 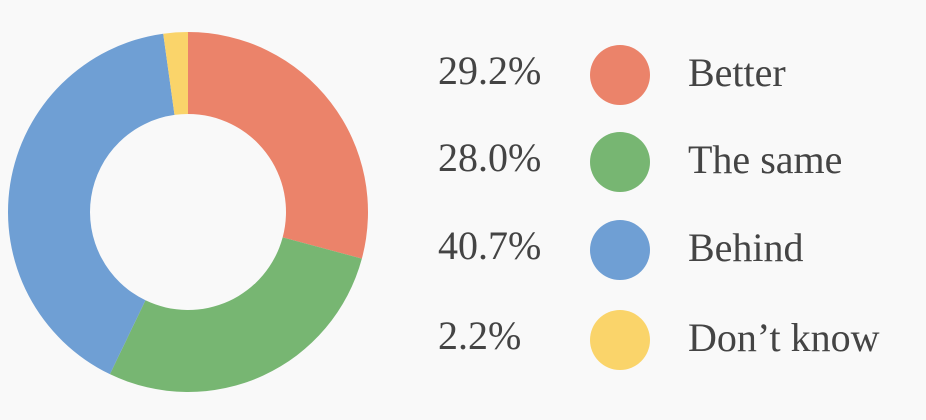 What do you see at coordinates (784, 337) in the screenshot?
I see `legend-label: Don’t know` at bounding box center [784, 337].